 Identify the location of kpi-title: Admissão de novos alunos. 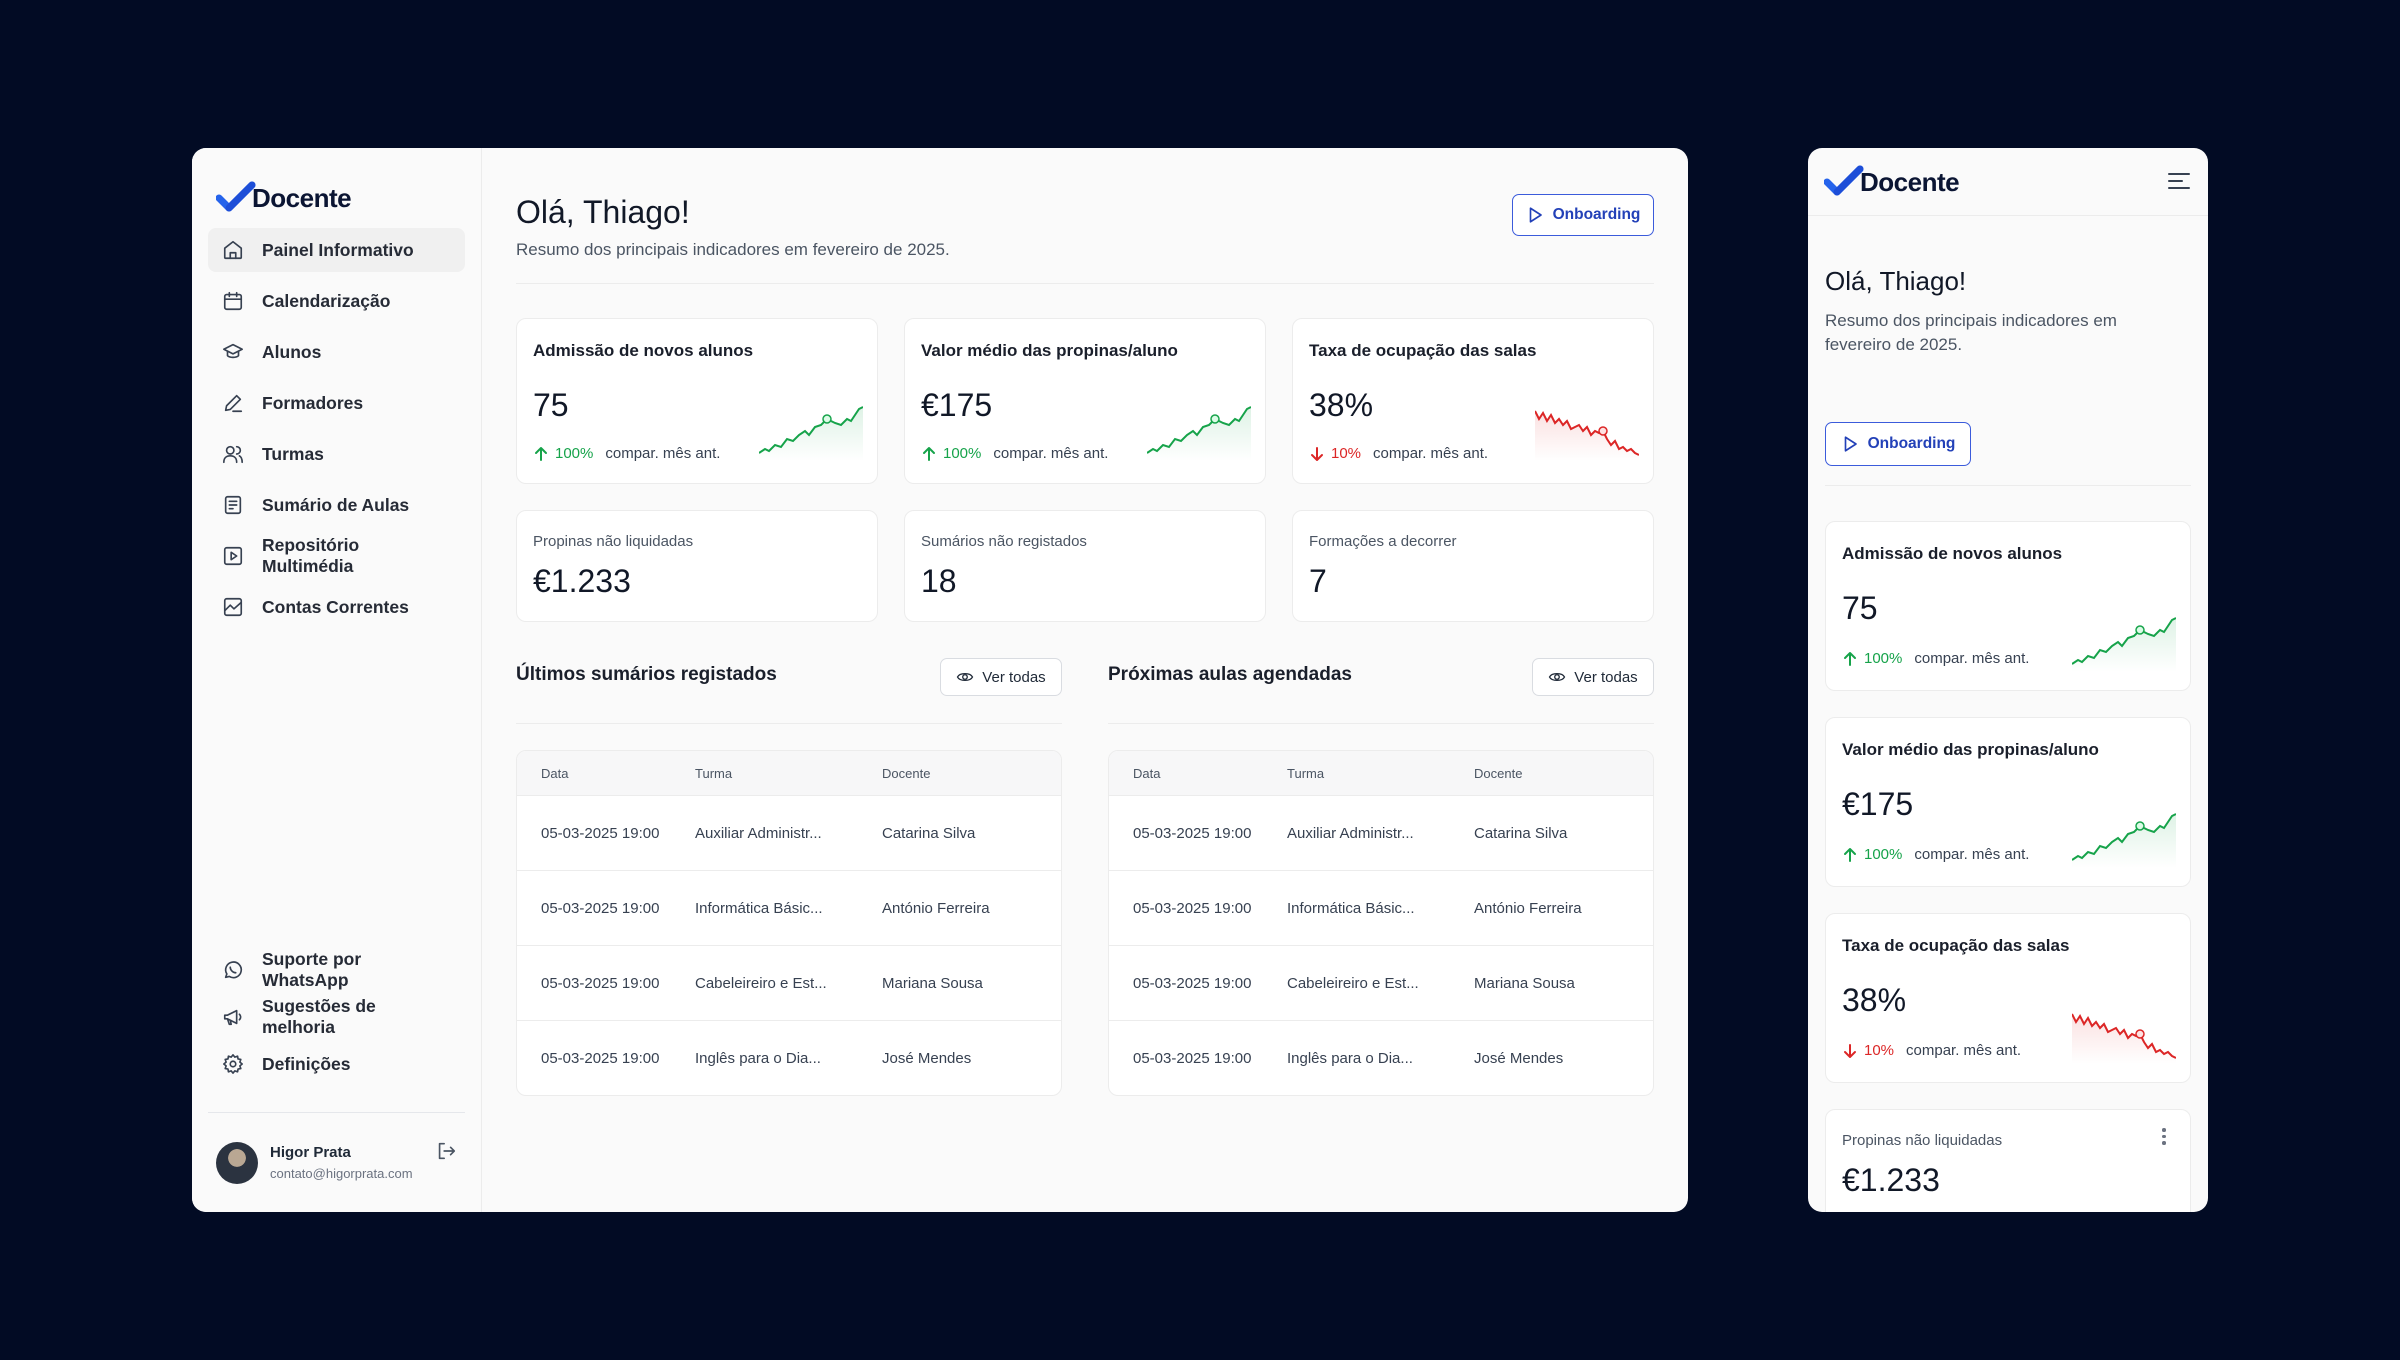
(643, 350).